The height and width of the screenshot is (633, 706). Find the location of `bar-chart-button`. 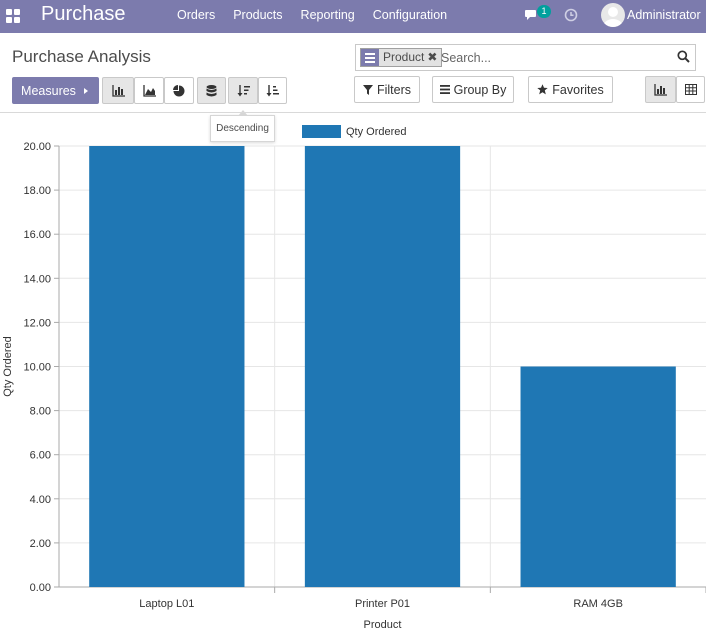

bar-chart-button is located at coordinates (118, 90).